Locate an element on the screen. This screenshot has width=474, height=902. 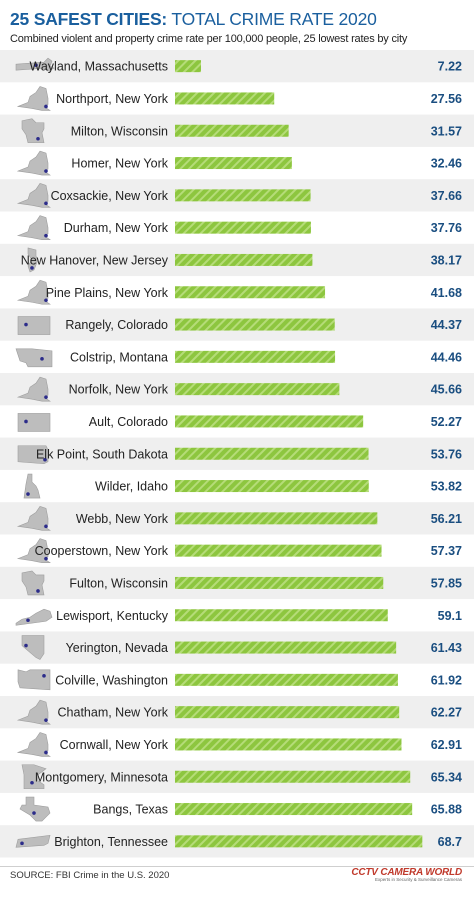
category-label: Bangs, Texas is located at coordinates (130, 810).